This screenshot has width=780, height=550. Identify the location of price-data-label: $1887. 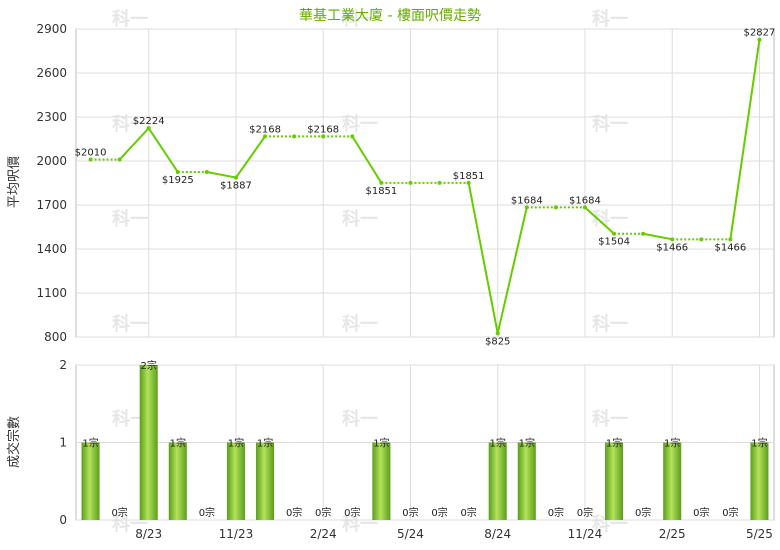
(236, 186).